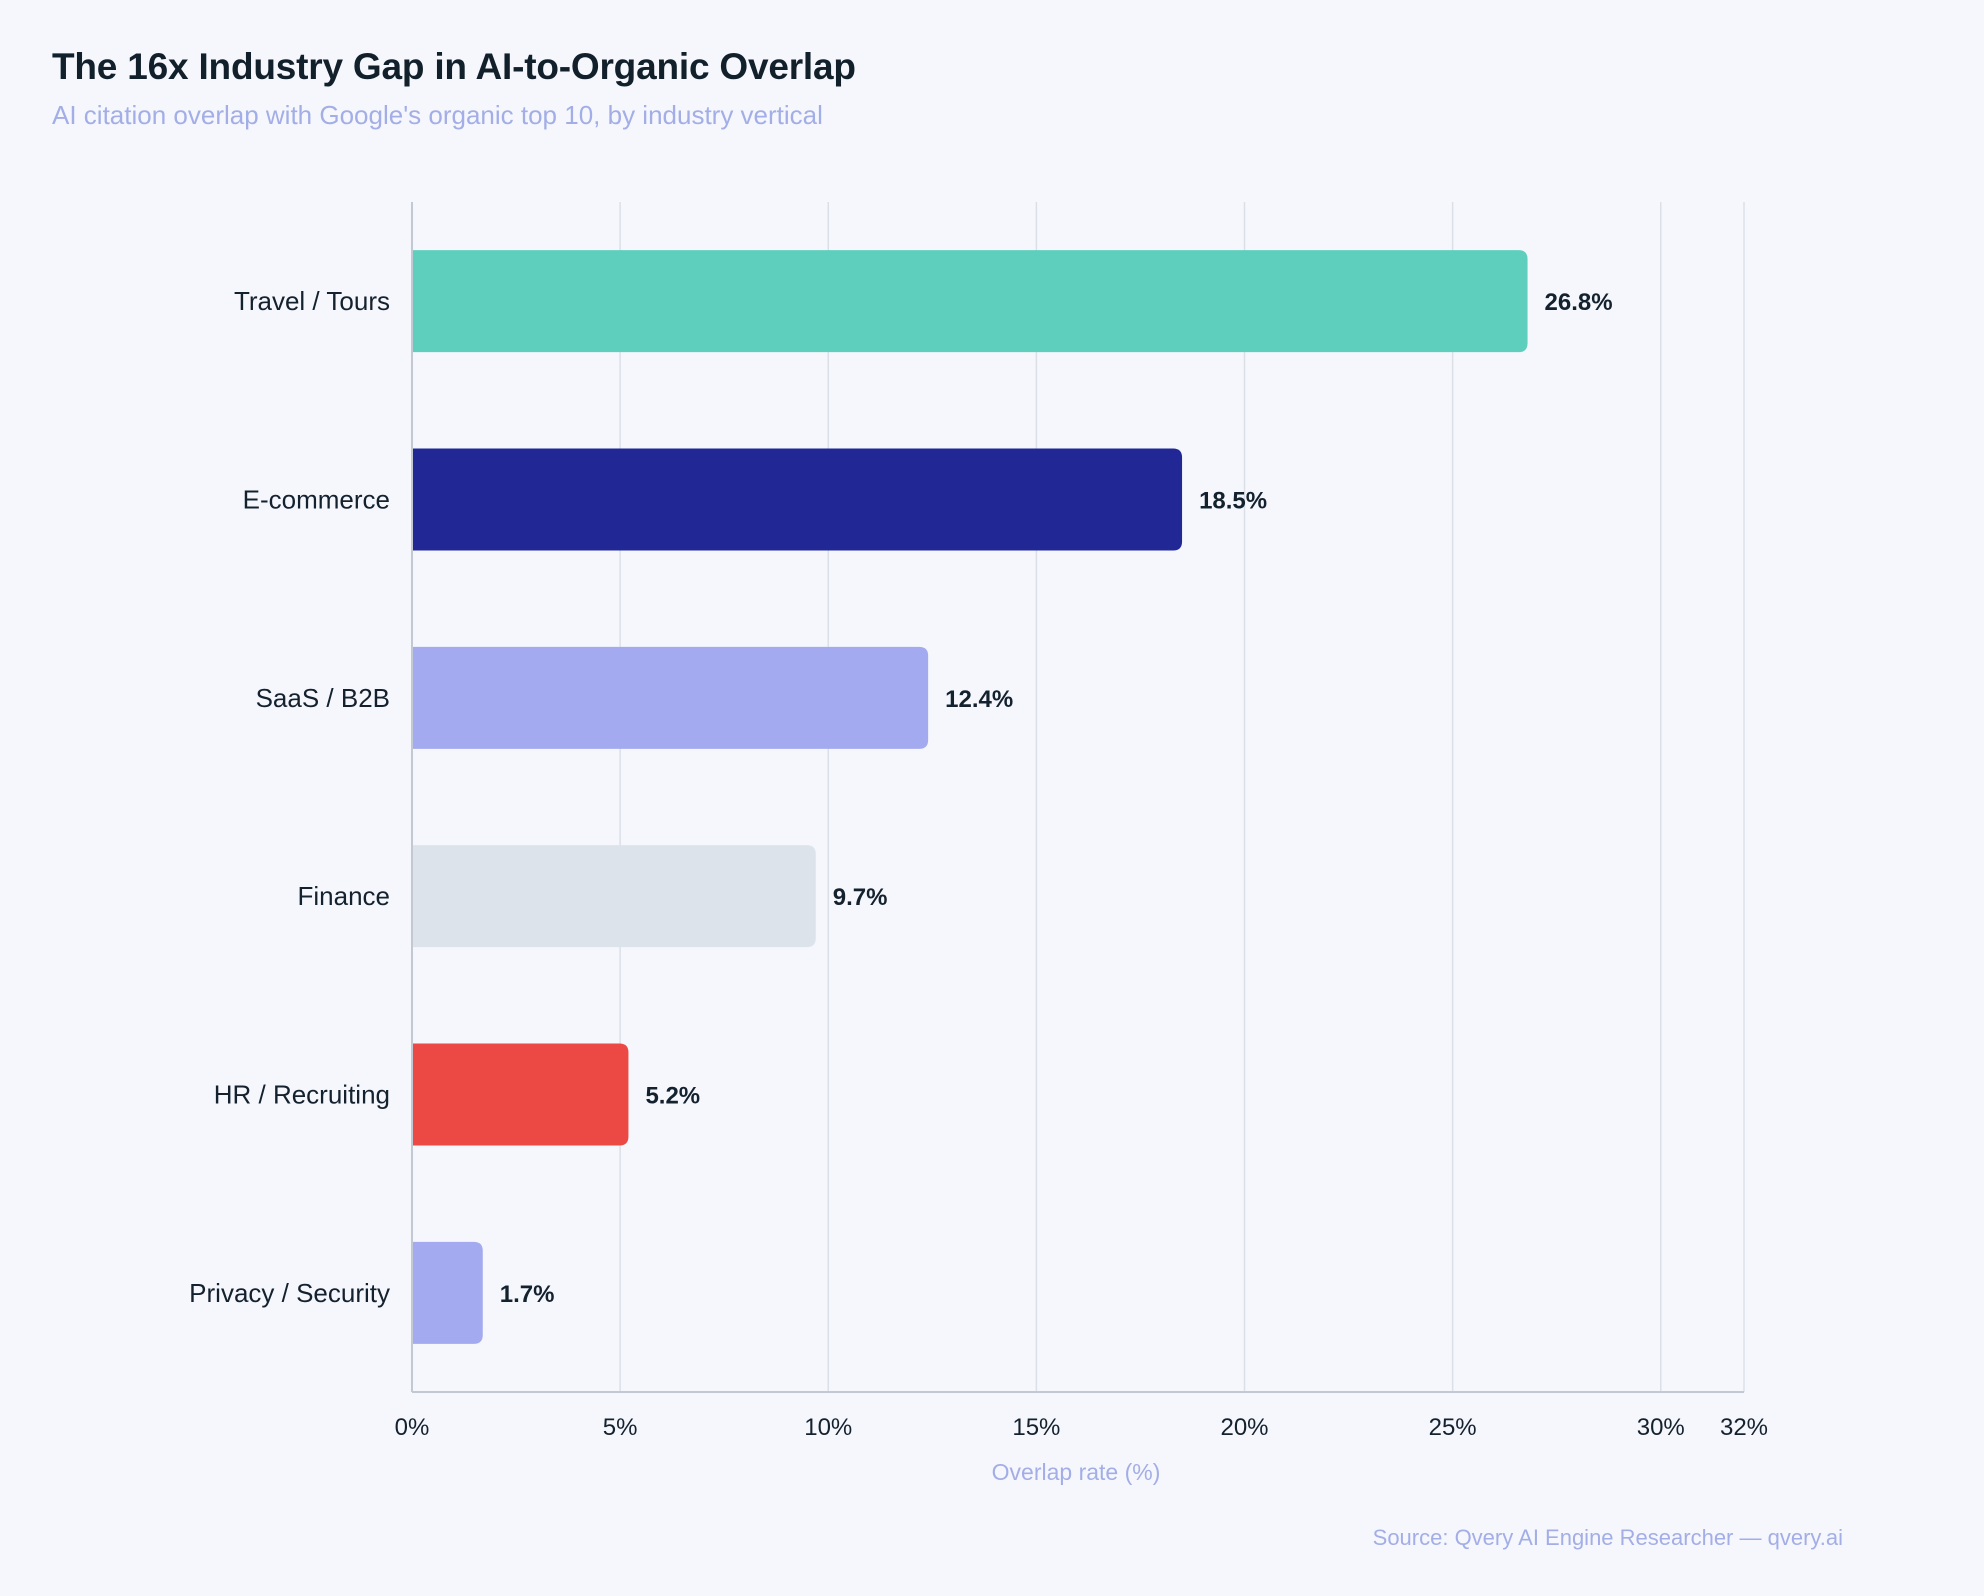 Image resolution: width=1984 pixels, height=1596 pixels. Describe the element at coordinates (1244, 1427) in the screenshot. I see `x-tick-label: 20%` at that location.